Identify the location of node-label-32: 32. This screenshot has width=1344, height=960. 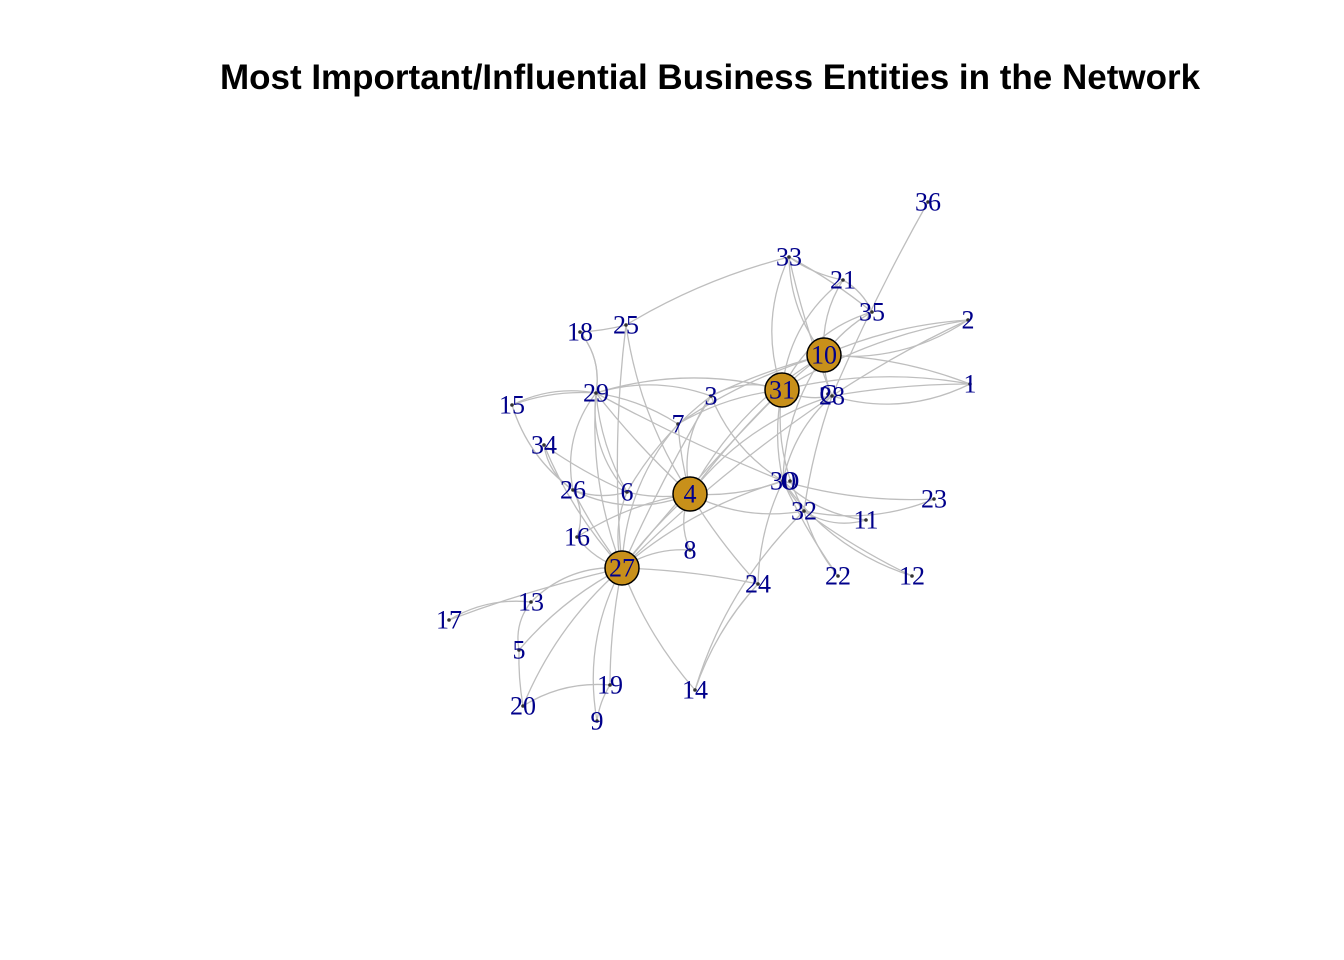
(804, 511).